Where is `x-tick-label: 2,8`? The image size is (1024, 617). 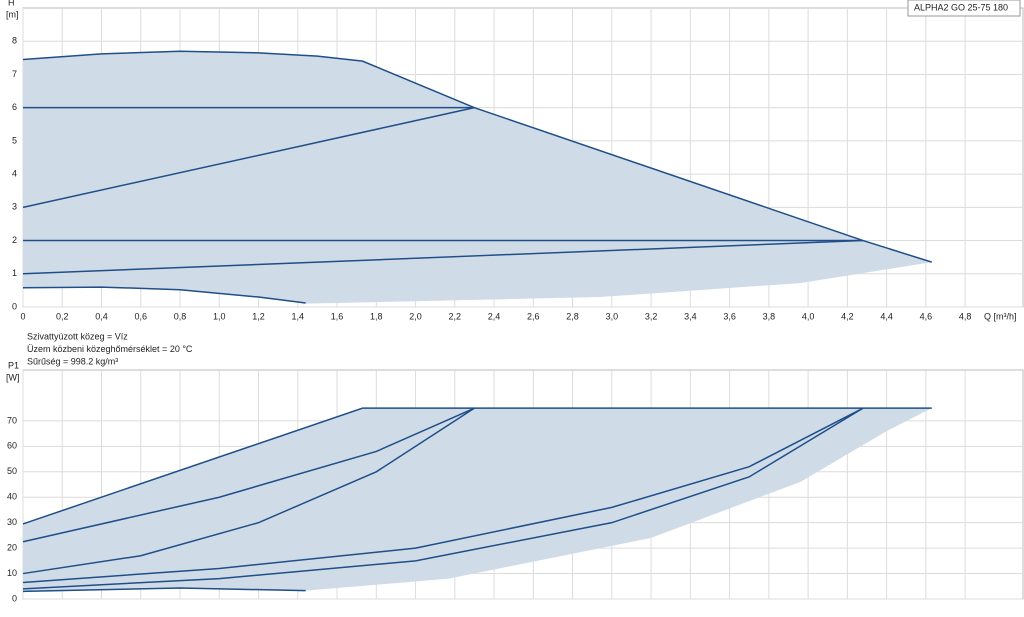
x-tick-label: 2,8 is located at coordinates (572, 316).